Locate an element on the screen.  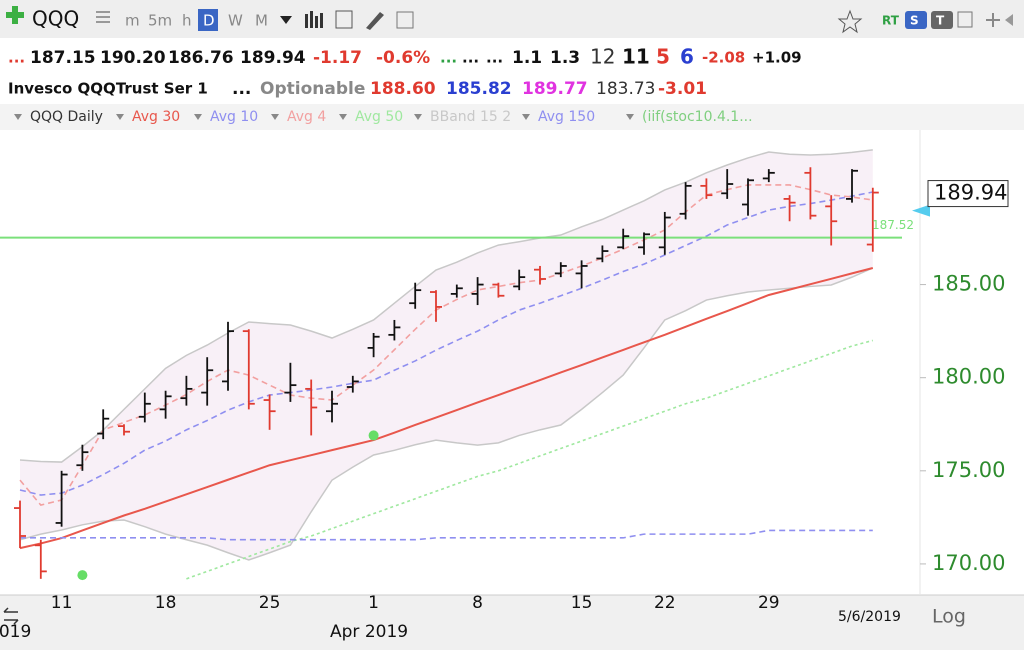
info-field: Invesco QQQTrust Ser 1 is located at coordinates (108, 89).